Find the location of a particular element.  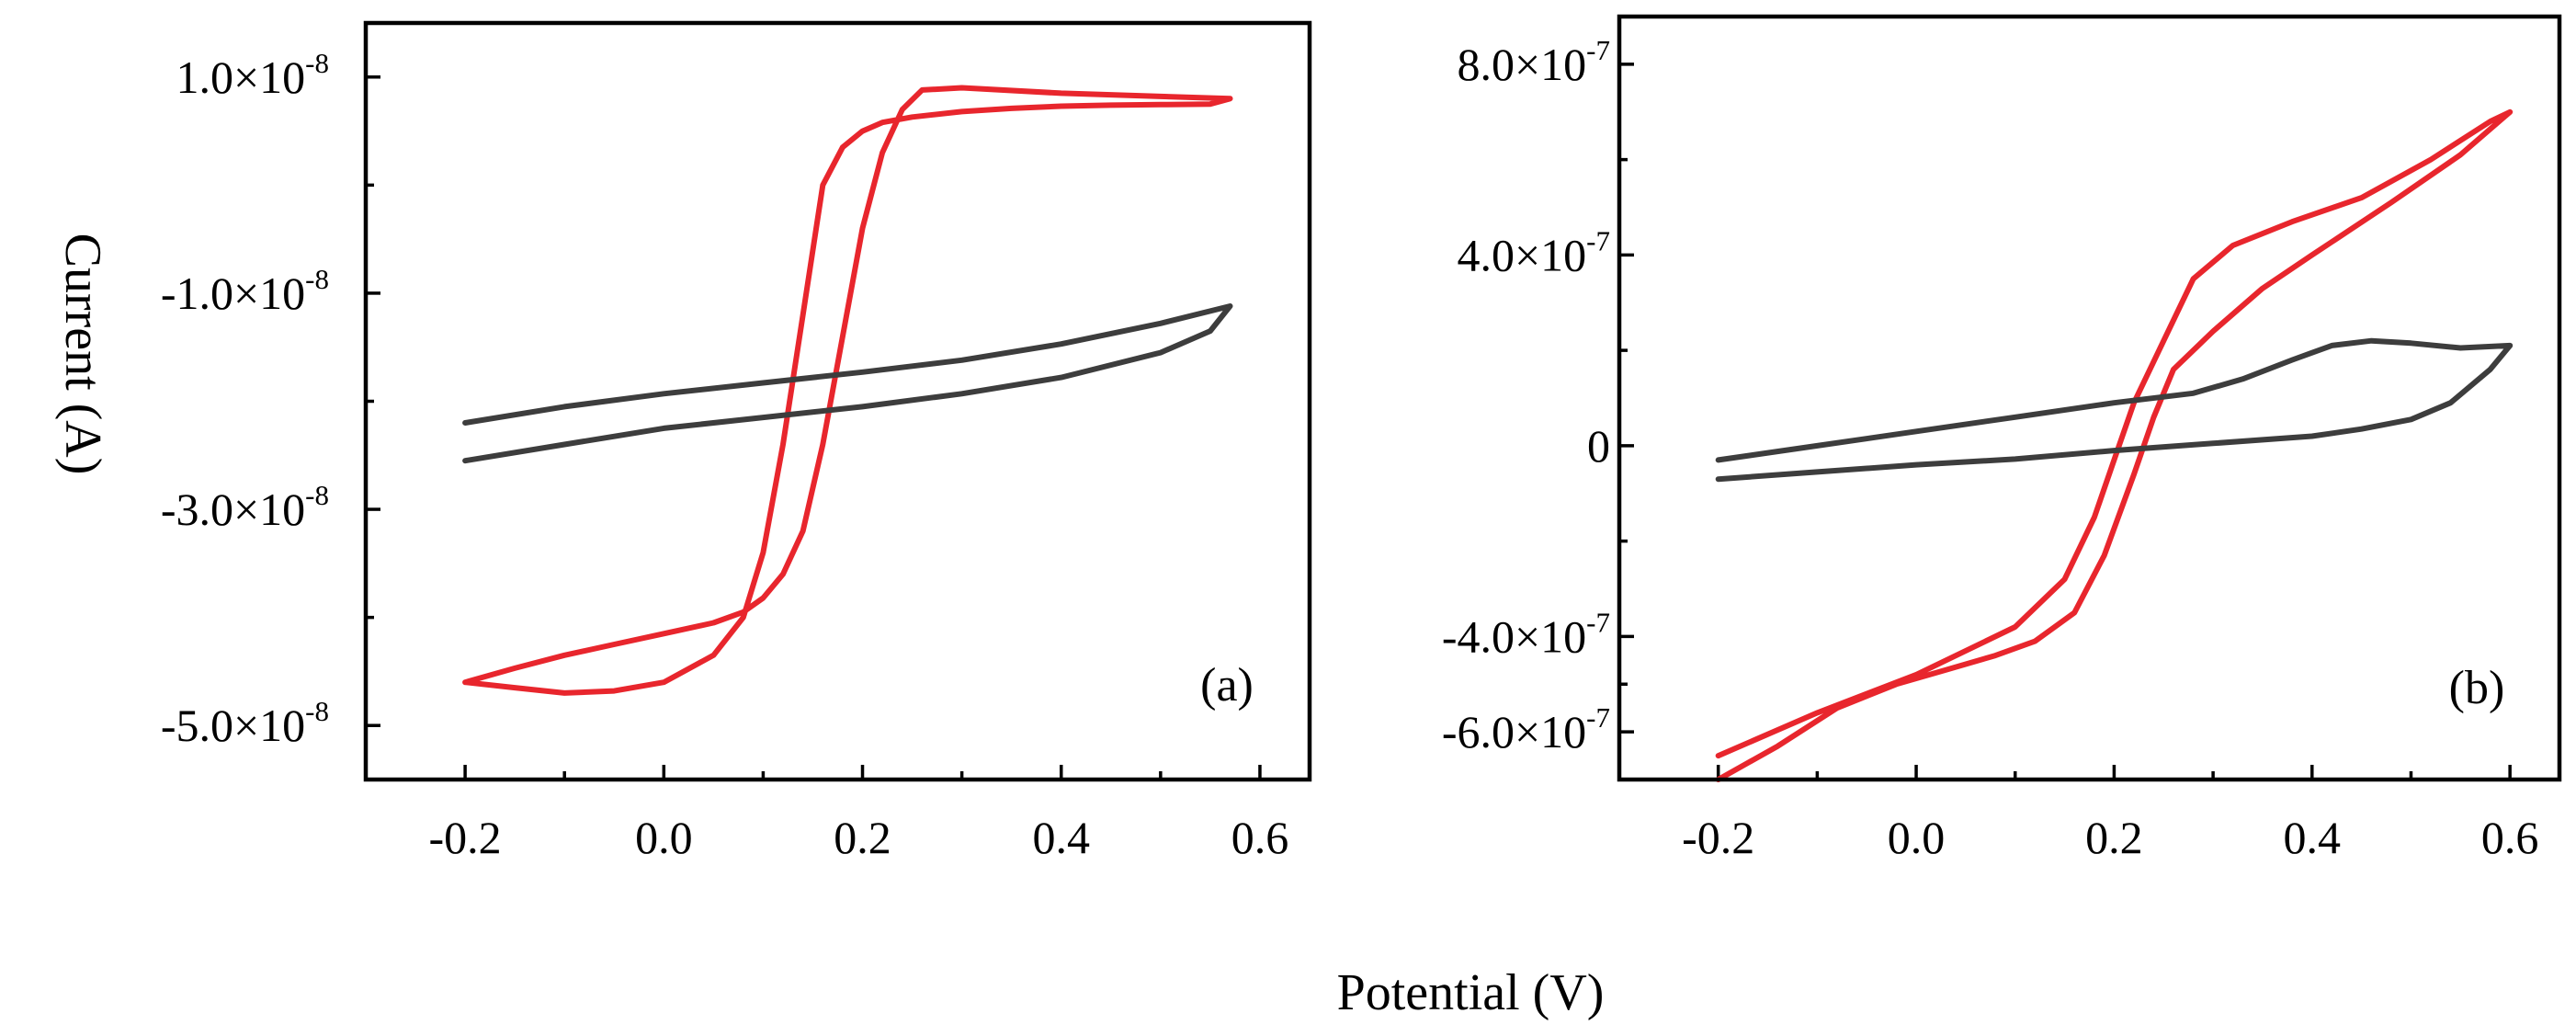

x-axis-title: Potential (V) is located at coordinates (1471, 993).